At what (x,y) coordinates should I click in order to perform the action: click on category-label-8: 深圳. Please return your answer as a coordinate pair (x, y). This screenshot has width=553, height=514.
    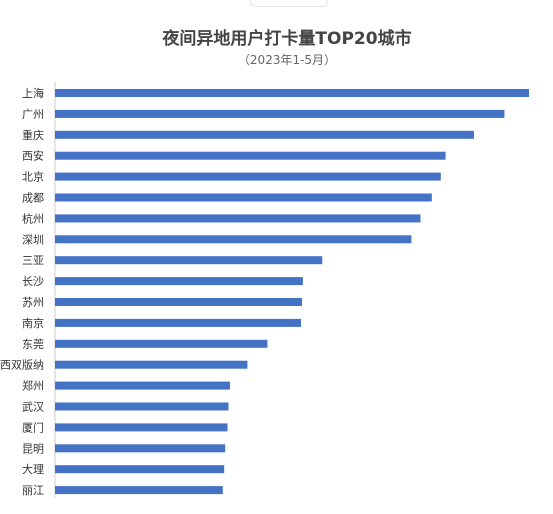
    Looking at the image, I should click on (33, 239).